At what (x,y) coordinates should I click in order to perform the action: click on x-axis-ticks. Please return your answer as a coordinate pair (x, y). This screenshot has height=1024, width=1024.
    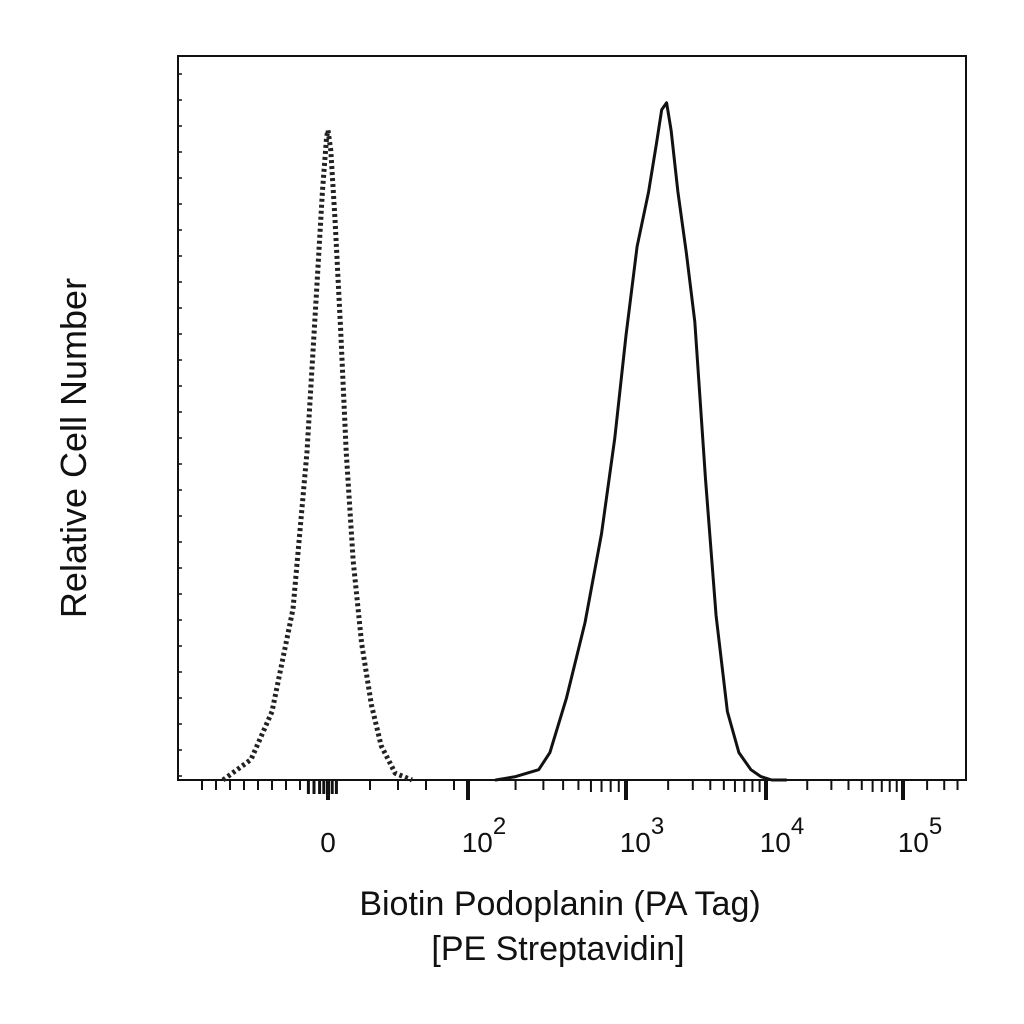
    Looking at the image, I should click on (580, 790).